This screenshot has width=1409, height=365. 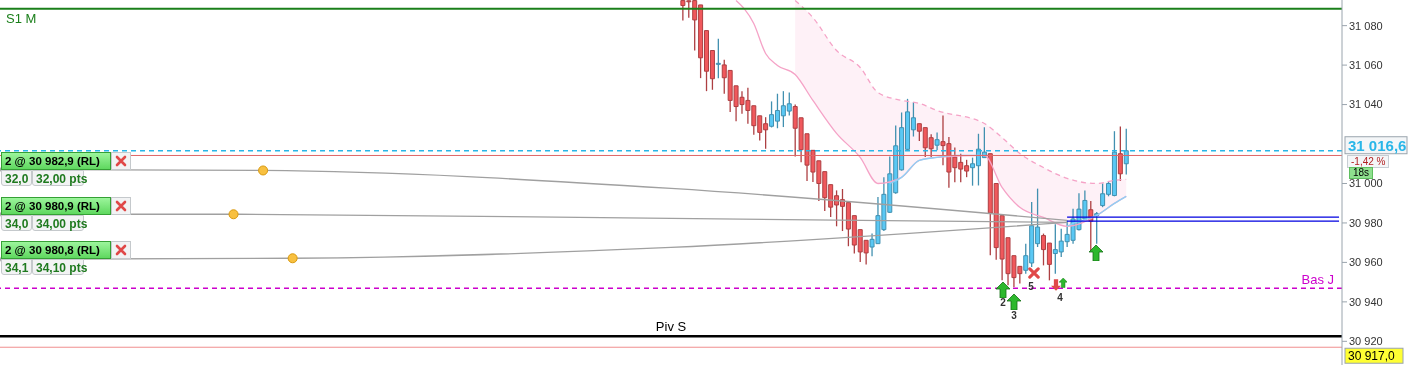 What do you see at coordinates (16, 178) in the screenshot?
I see `annotation: 32,0` at bounding box center [16, 178].